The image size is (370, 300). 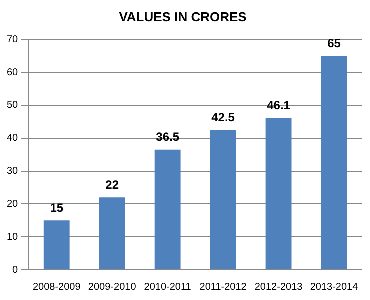 I want to click on chart-title: VALUES IN CRORES, so click(x=183, y=16).